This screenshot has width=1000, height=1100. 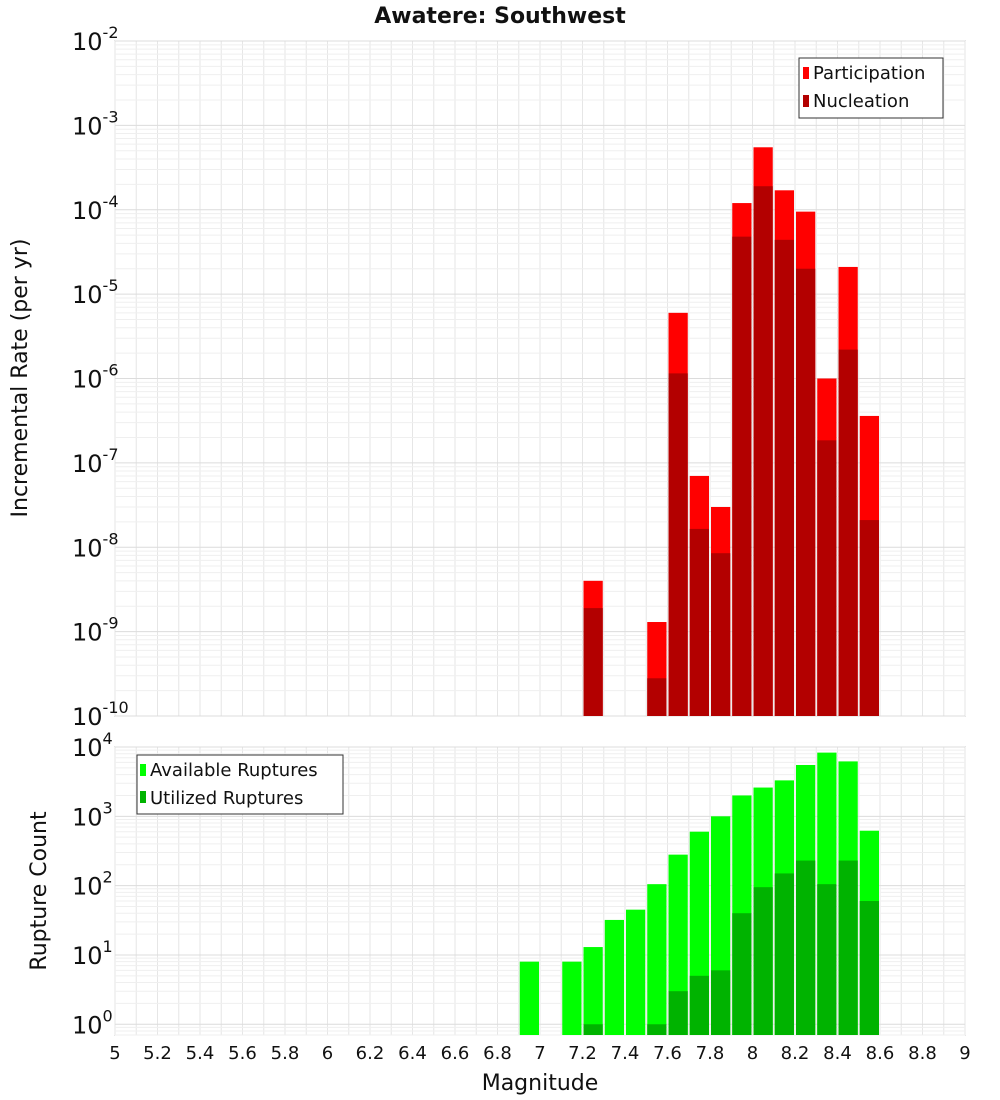 What do you see at coordinates (795, 1053) in the screenshot?
I see `x-tick-label: 8.2` at bounding box center [795, 1053].